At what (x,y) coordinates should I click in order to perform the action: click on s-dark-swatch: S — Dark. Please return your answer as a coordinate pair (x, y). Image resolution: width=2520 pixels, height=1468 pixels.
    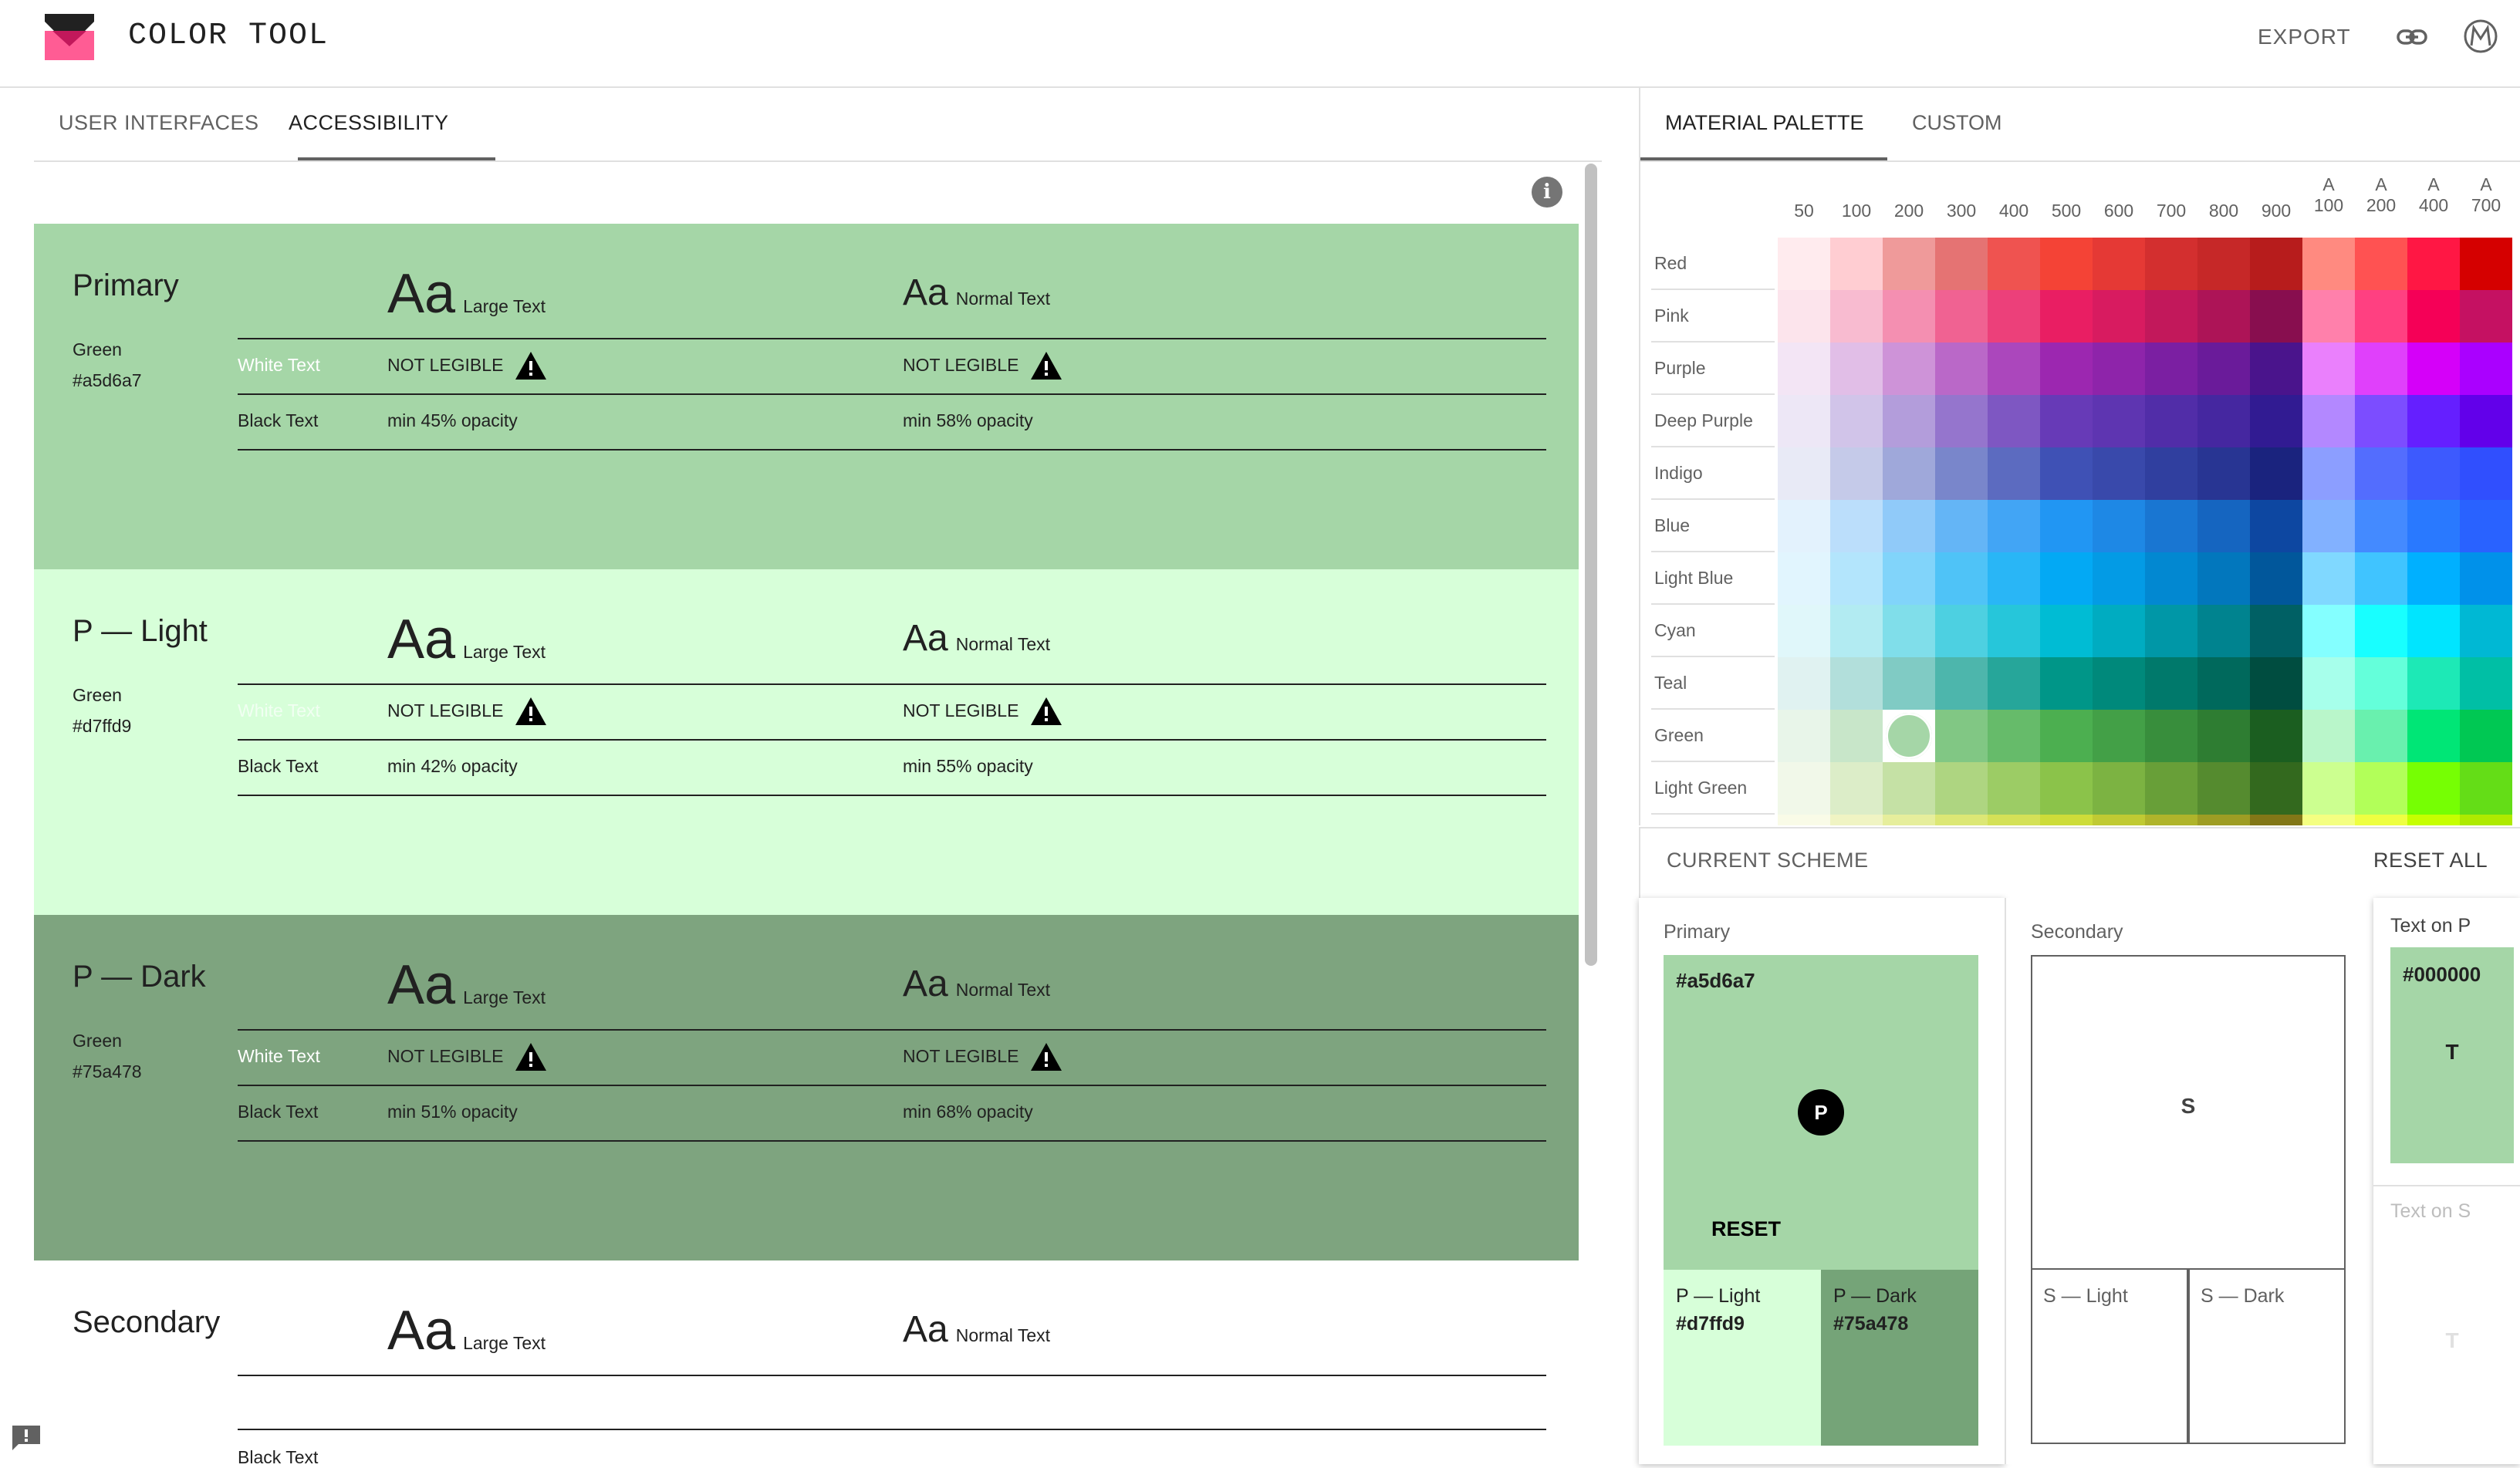
    Looking at the image, I should click on (2267, 1356).